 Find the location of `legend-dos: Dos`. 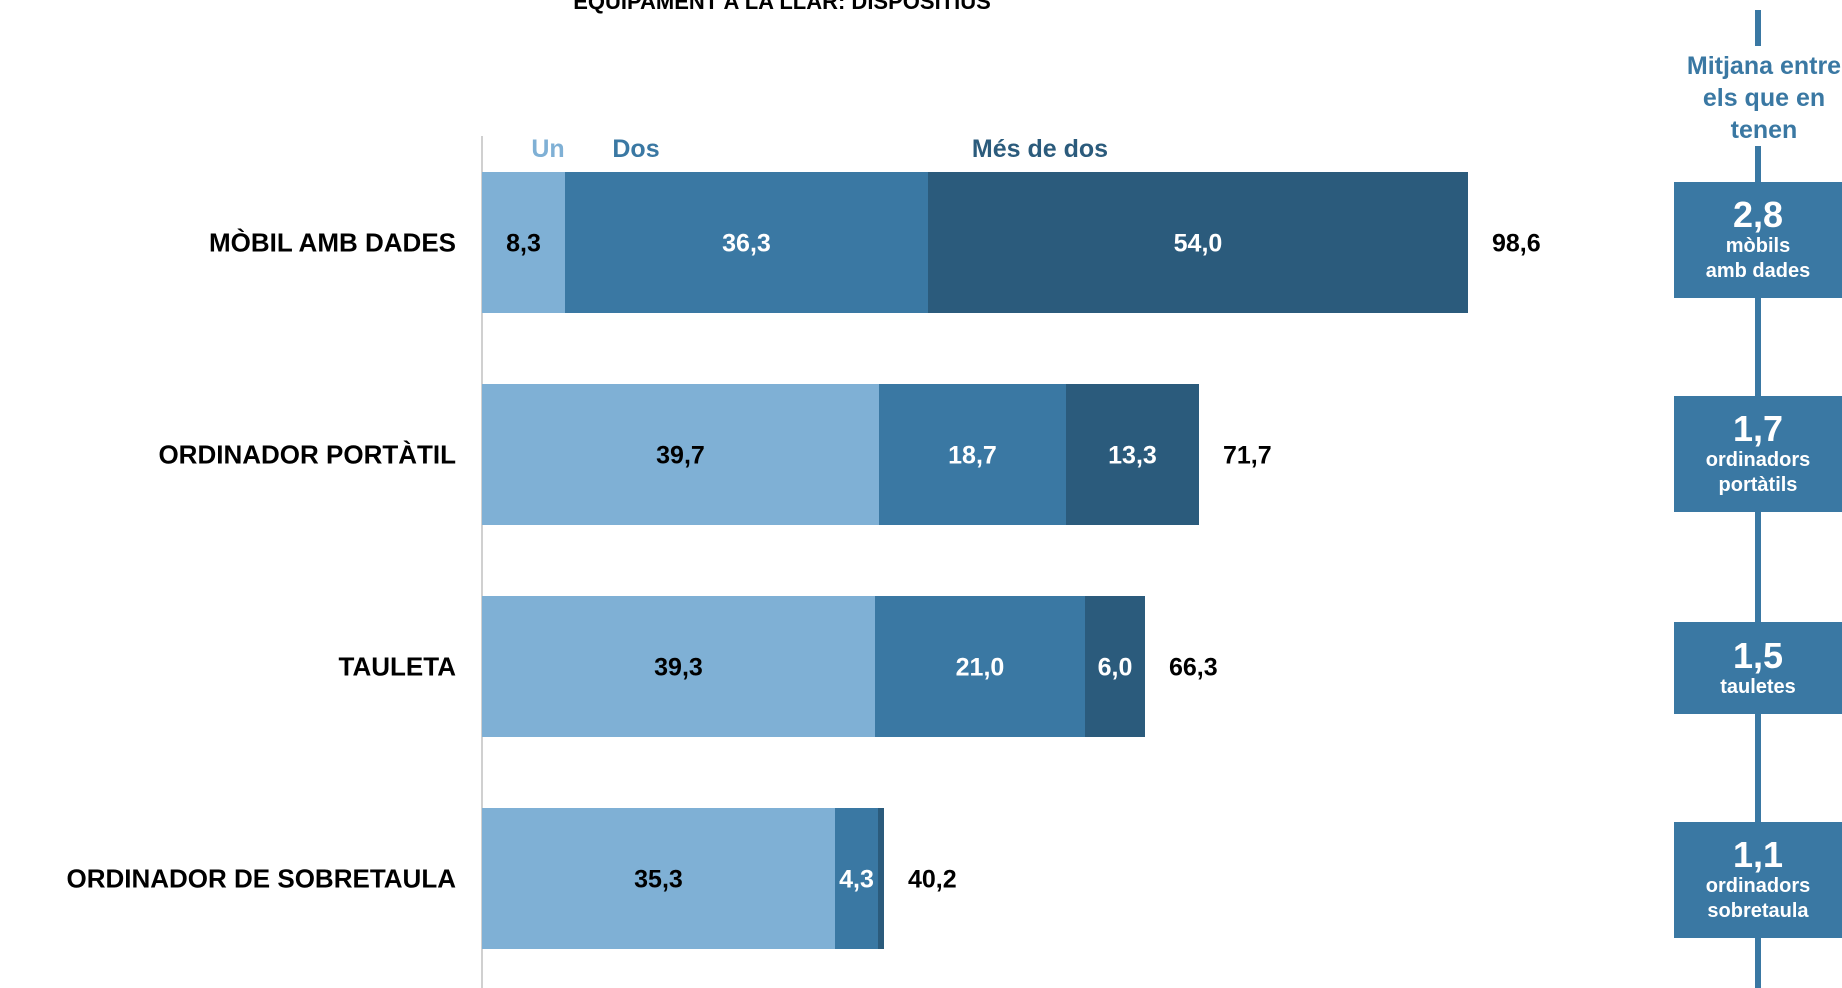

legend-dos: Dos is located at coordinates (635, 149).